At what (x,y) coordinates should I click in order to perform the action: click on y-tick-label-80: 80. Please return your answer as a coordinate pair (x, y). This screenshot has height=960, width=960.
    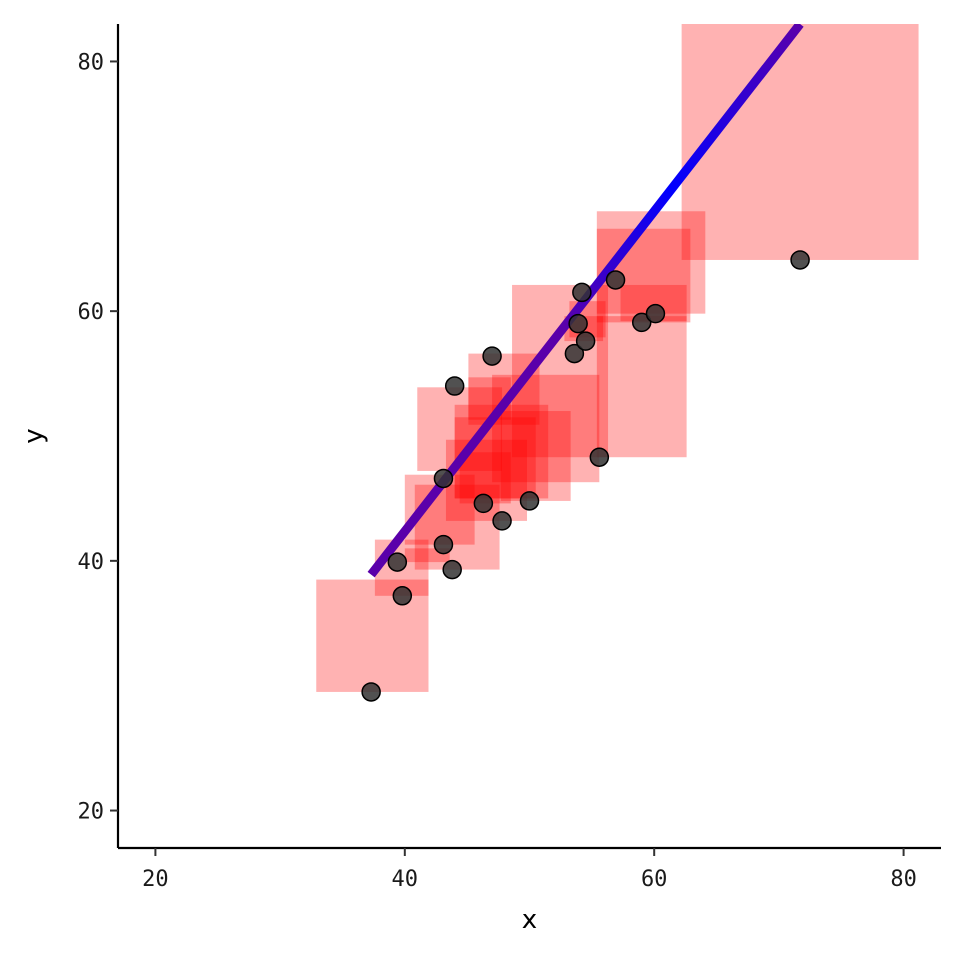
    Looking at the image, I should click on (91, 62).